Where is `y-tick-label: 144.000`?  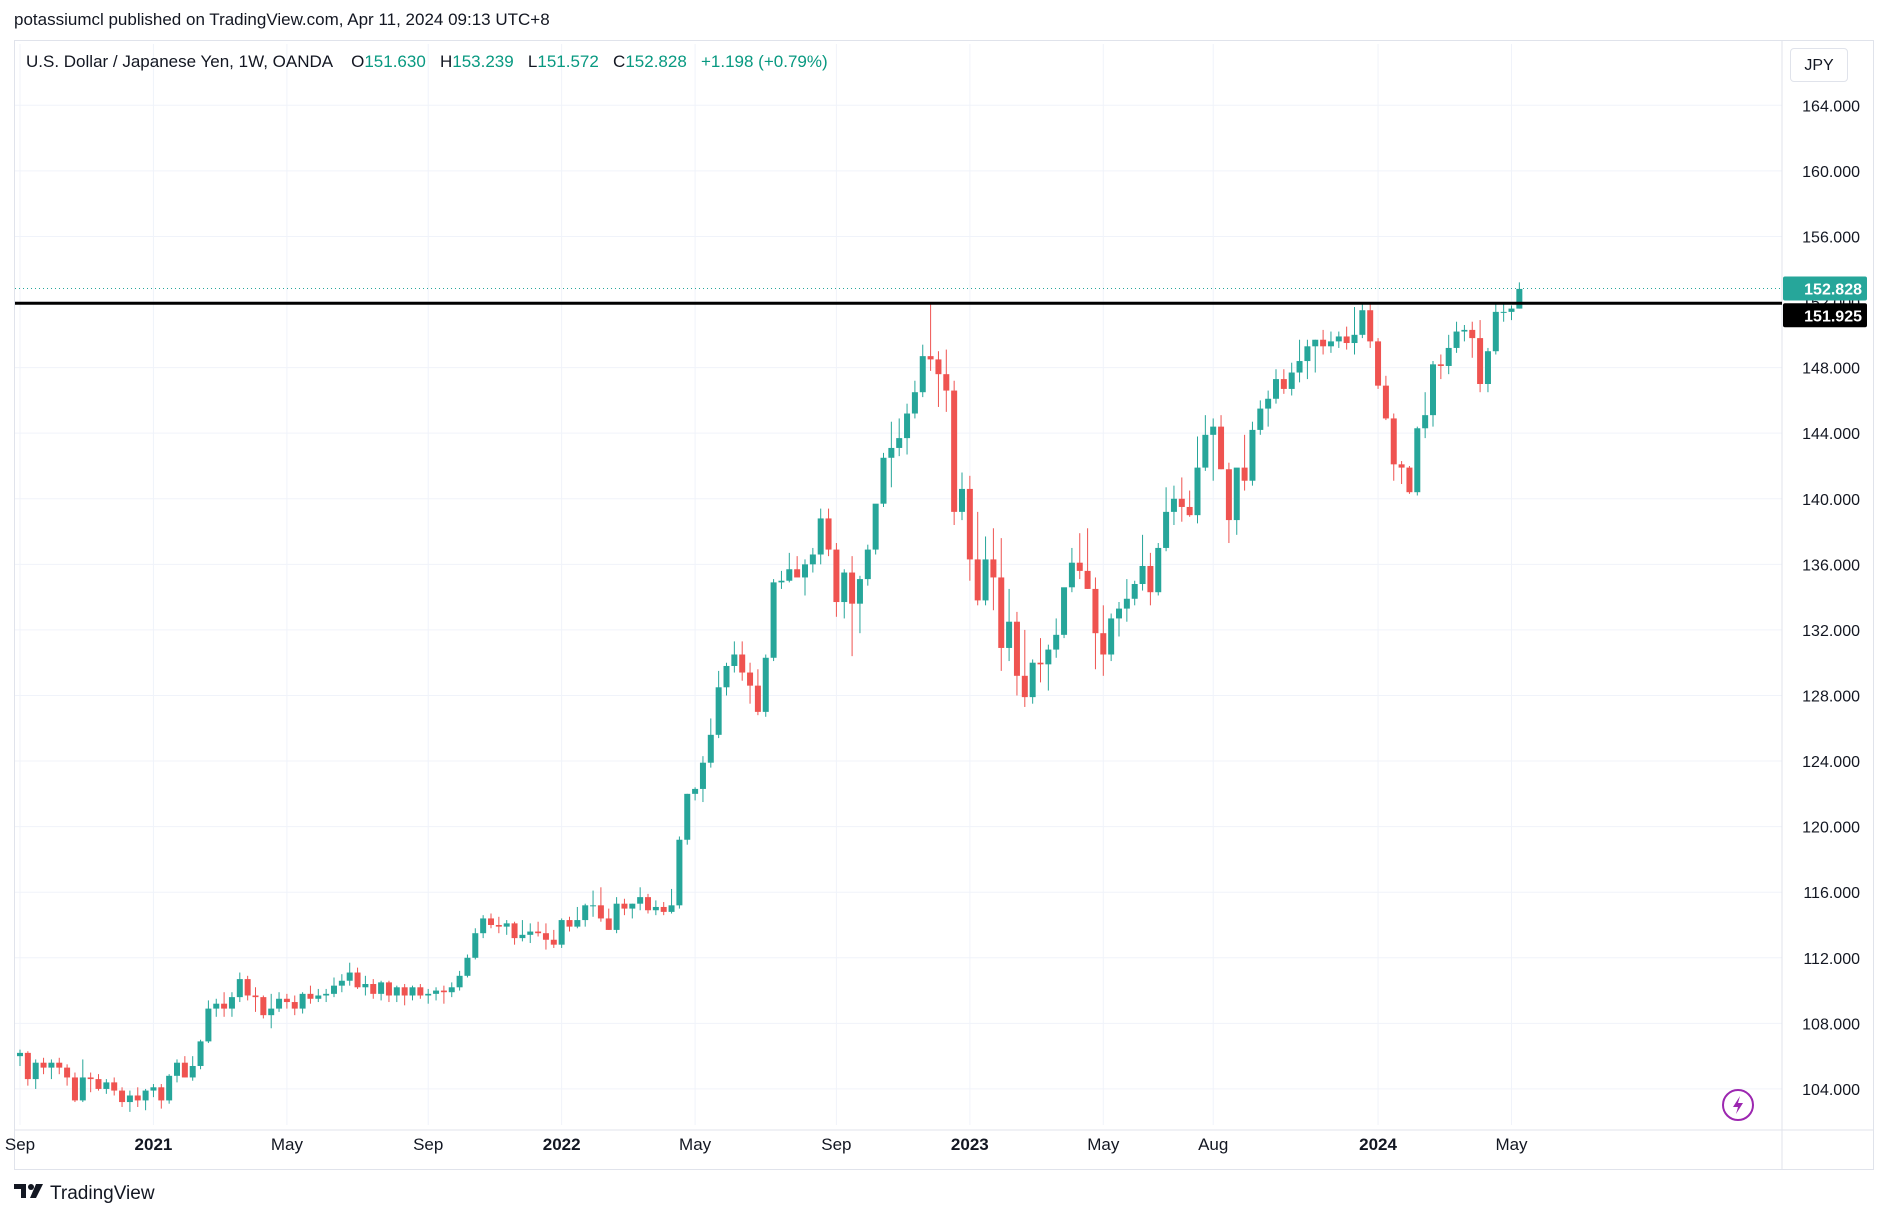
y-tick-label: 144.000 is located at coordinates (1831, 434).